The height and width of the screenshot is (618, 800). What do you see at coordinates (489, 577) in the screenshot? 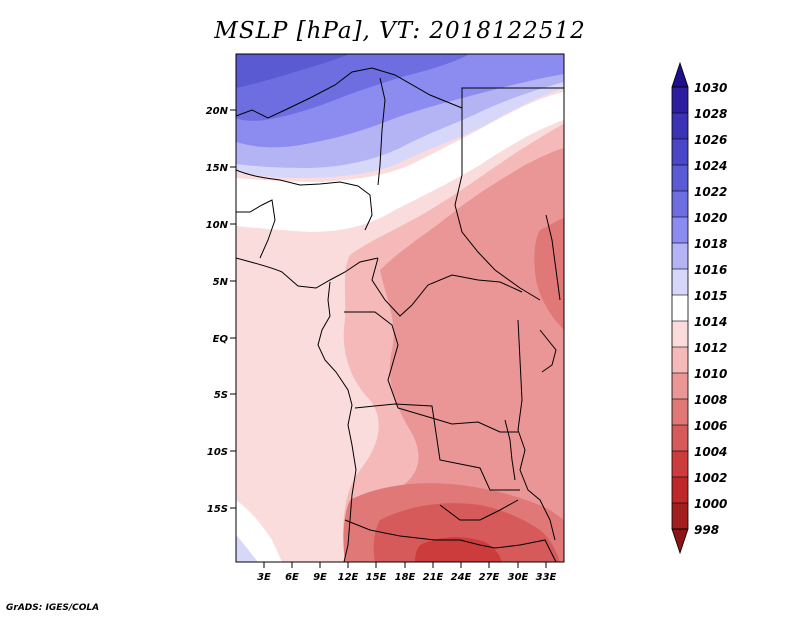
I see `lon-label-27e: 27E` at bounding box center [489, 577].